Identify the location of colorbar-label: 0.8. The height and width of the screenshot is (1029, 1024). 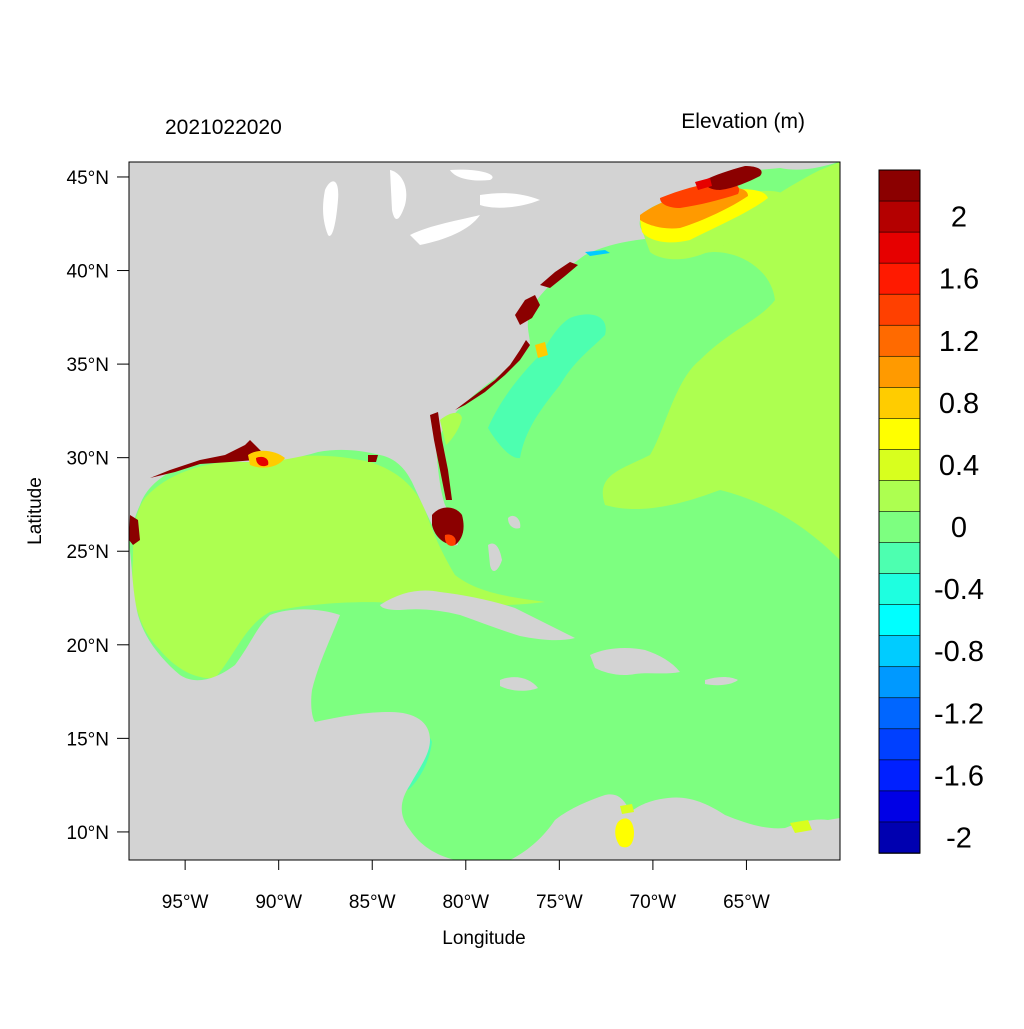
(959, 404).